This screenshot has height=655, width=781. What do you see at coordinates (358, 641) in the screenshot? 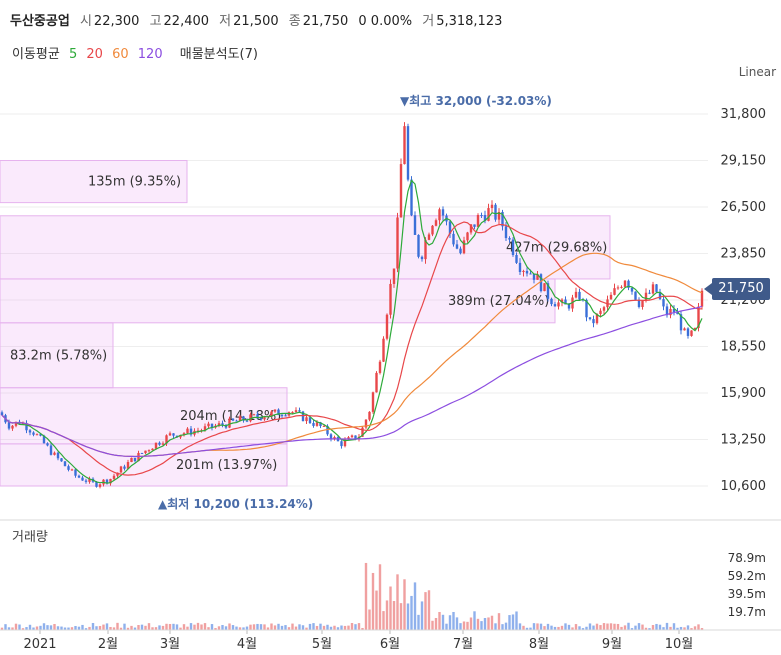
I see `x-axis-labels: 2021 2월 3월 4월 5월 6월 7월 8월 9월 10월` at bounding box center [358, 641].